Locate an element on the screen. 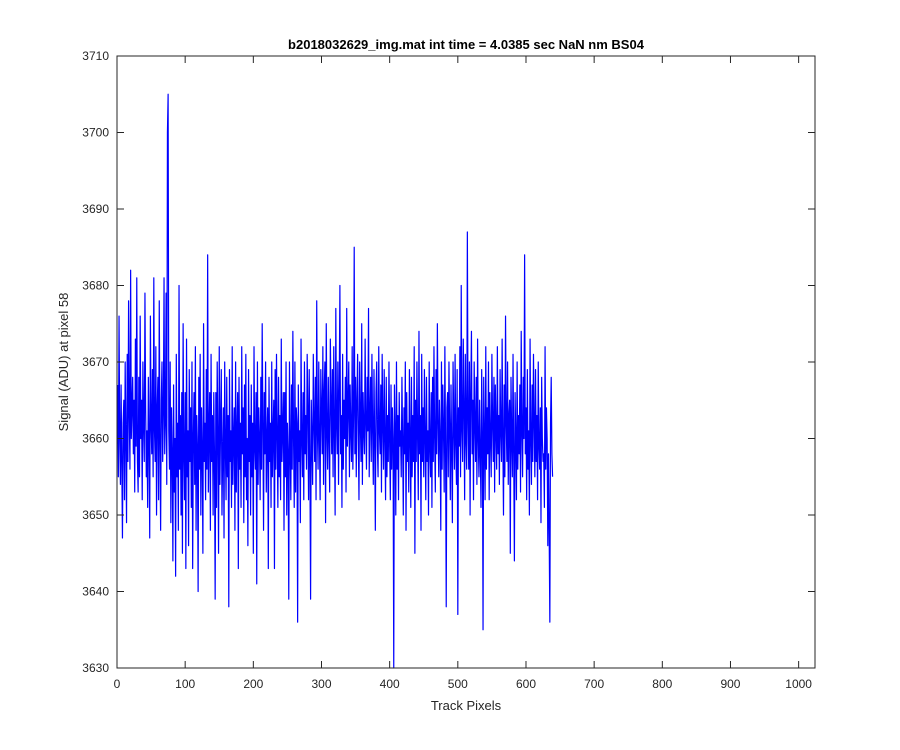 The height and width of the screenshot is (750, 900). y-tick-label-3630: 3630 is located at coordinates (95, 668).